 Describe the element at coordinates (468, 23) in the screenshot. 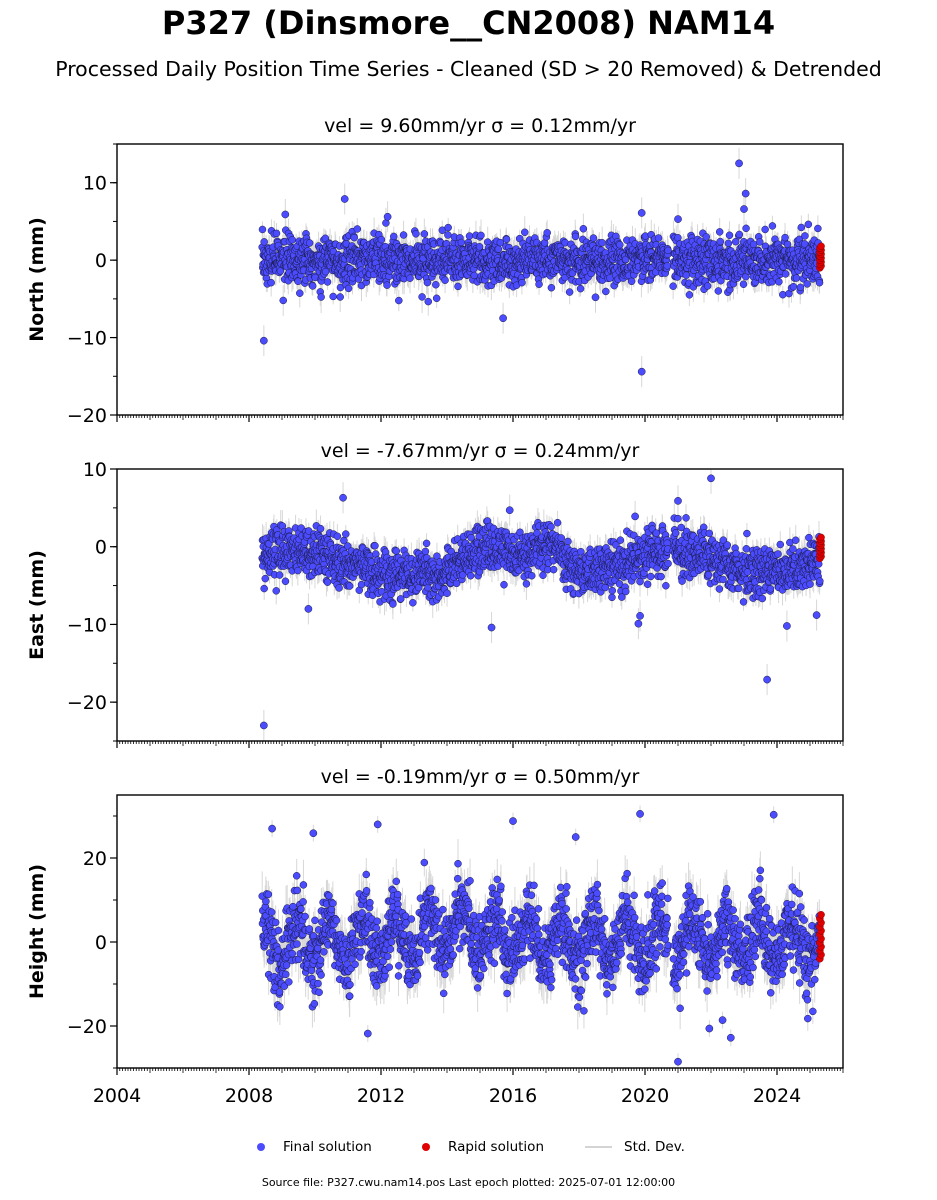

I see `page-title: P327 (Dinsmore__CN2008) NAM14` at that location.